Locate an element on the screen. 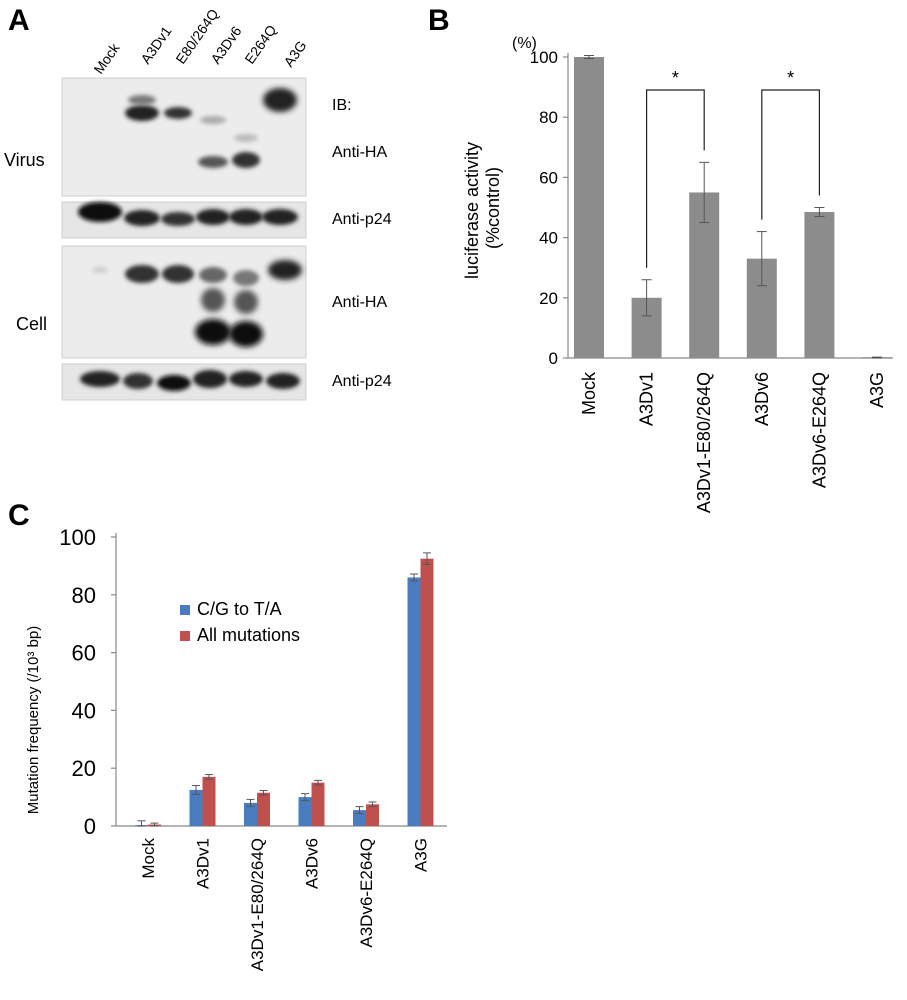  lane-label-mock: Mock is located at coordinates (106, 57).